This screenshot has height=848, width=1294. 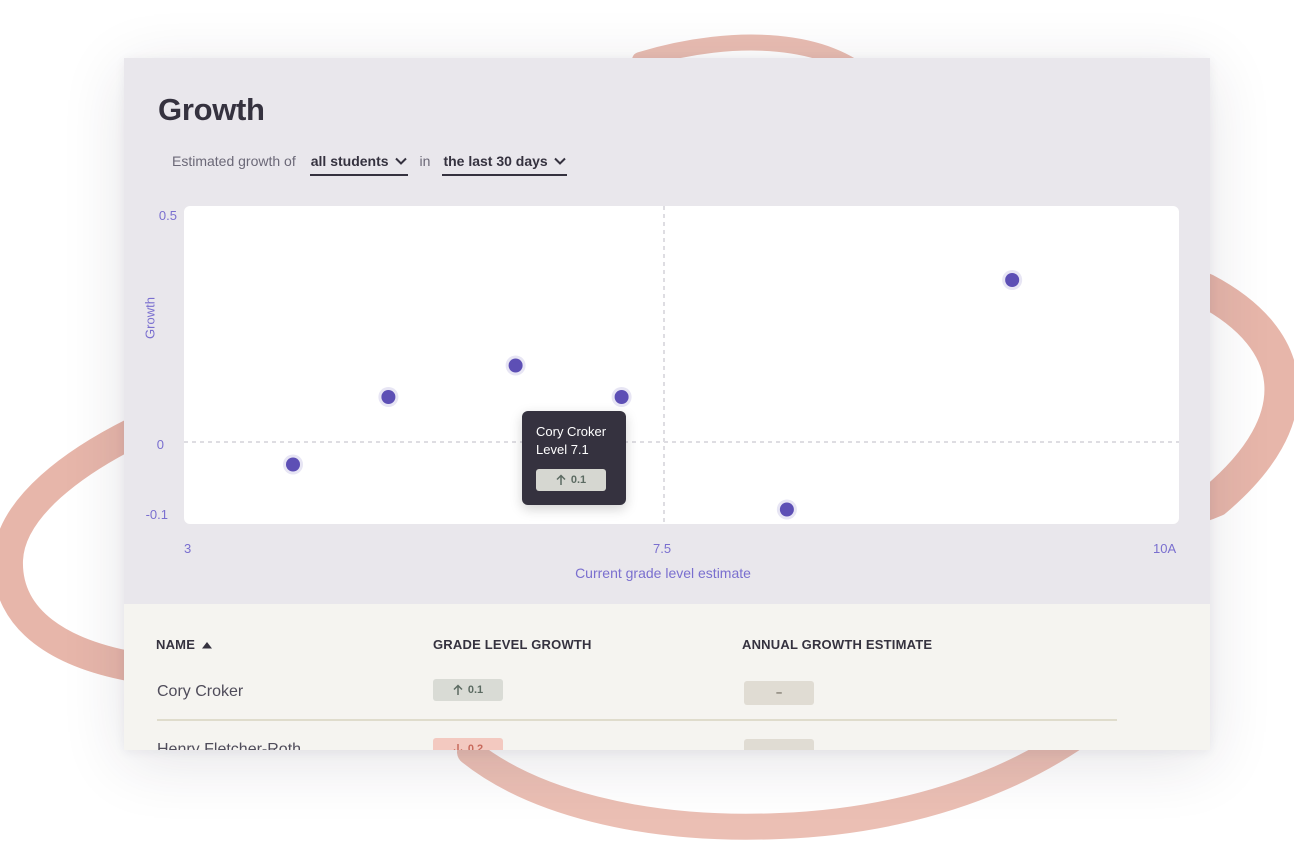 I want to click on x-tick-label: 7.5, so click(x=662, y=548).